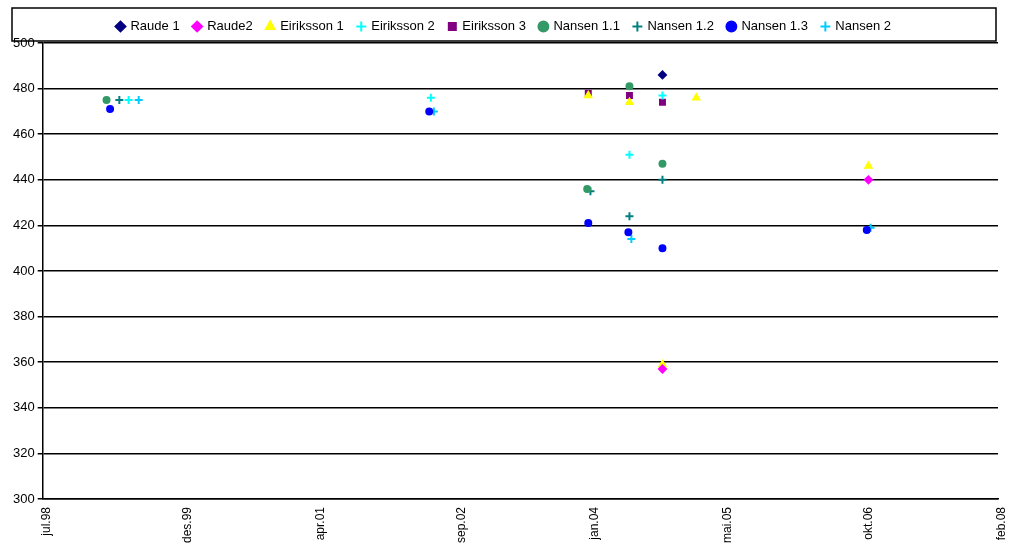  I want to click on legend-label: Nansen 2, so click(863, 26).